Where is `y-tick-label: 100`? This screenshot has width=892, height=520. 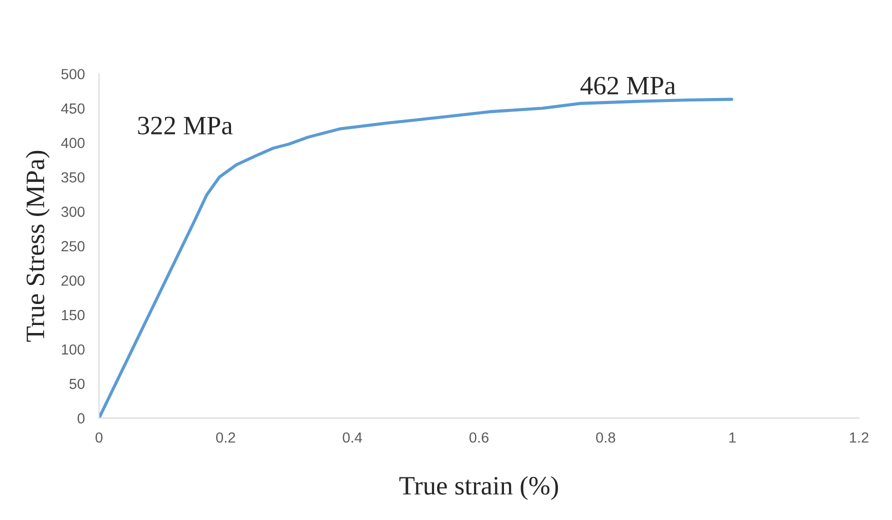
y-tick-label: 100 is located at coordinates (73, 349).